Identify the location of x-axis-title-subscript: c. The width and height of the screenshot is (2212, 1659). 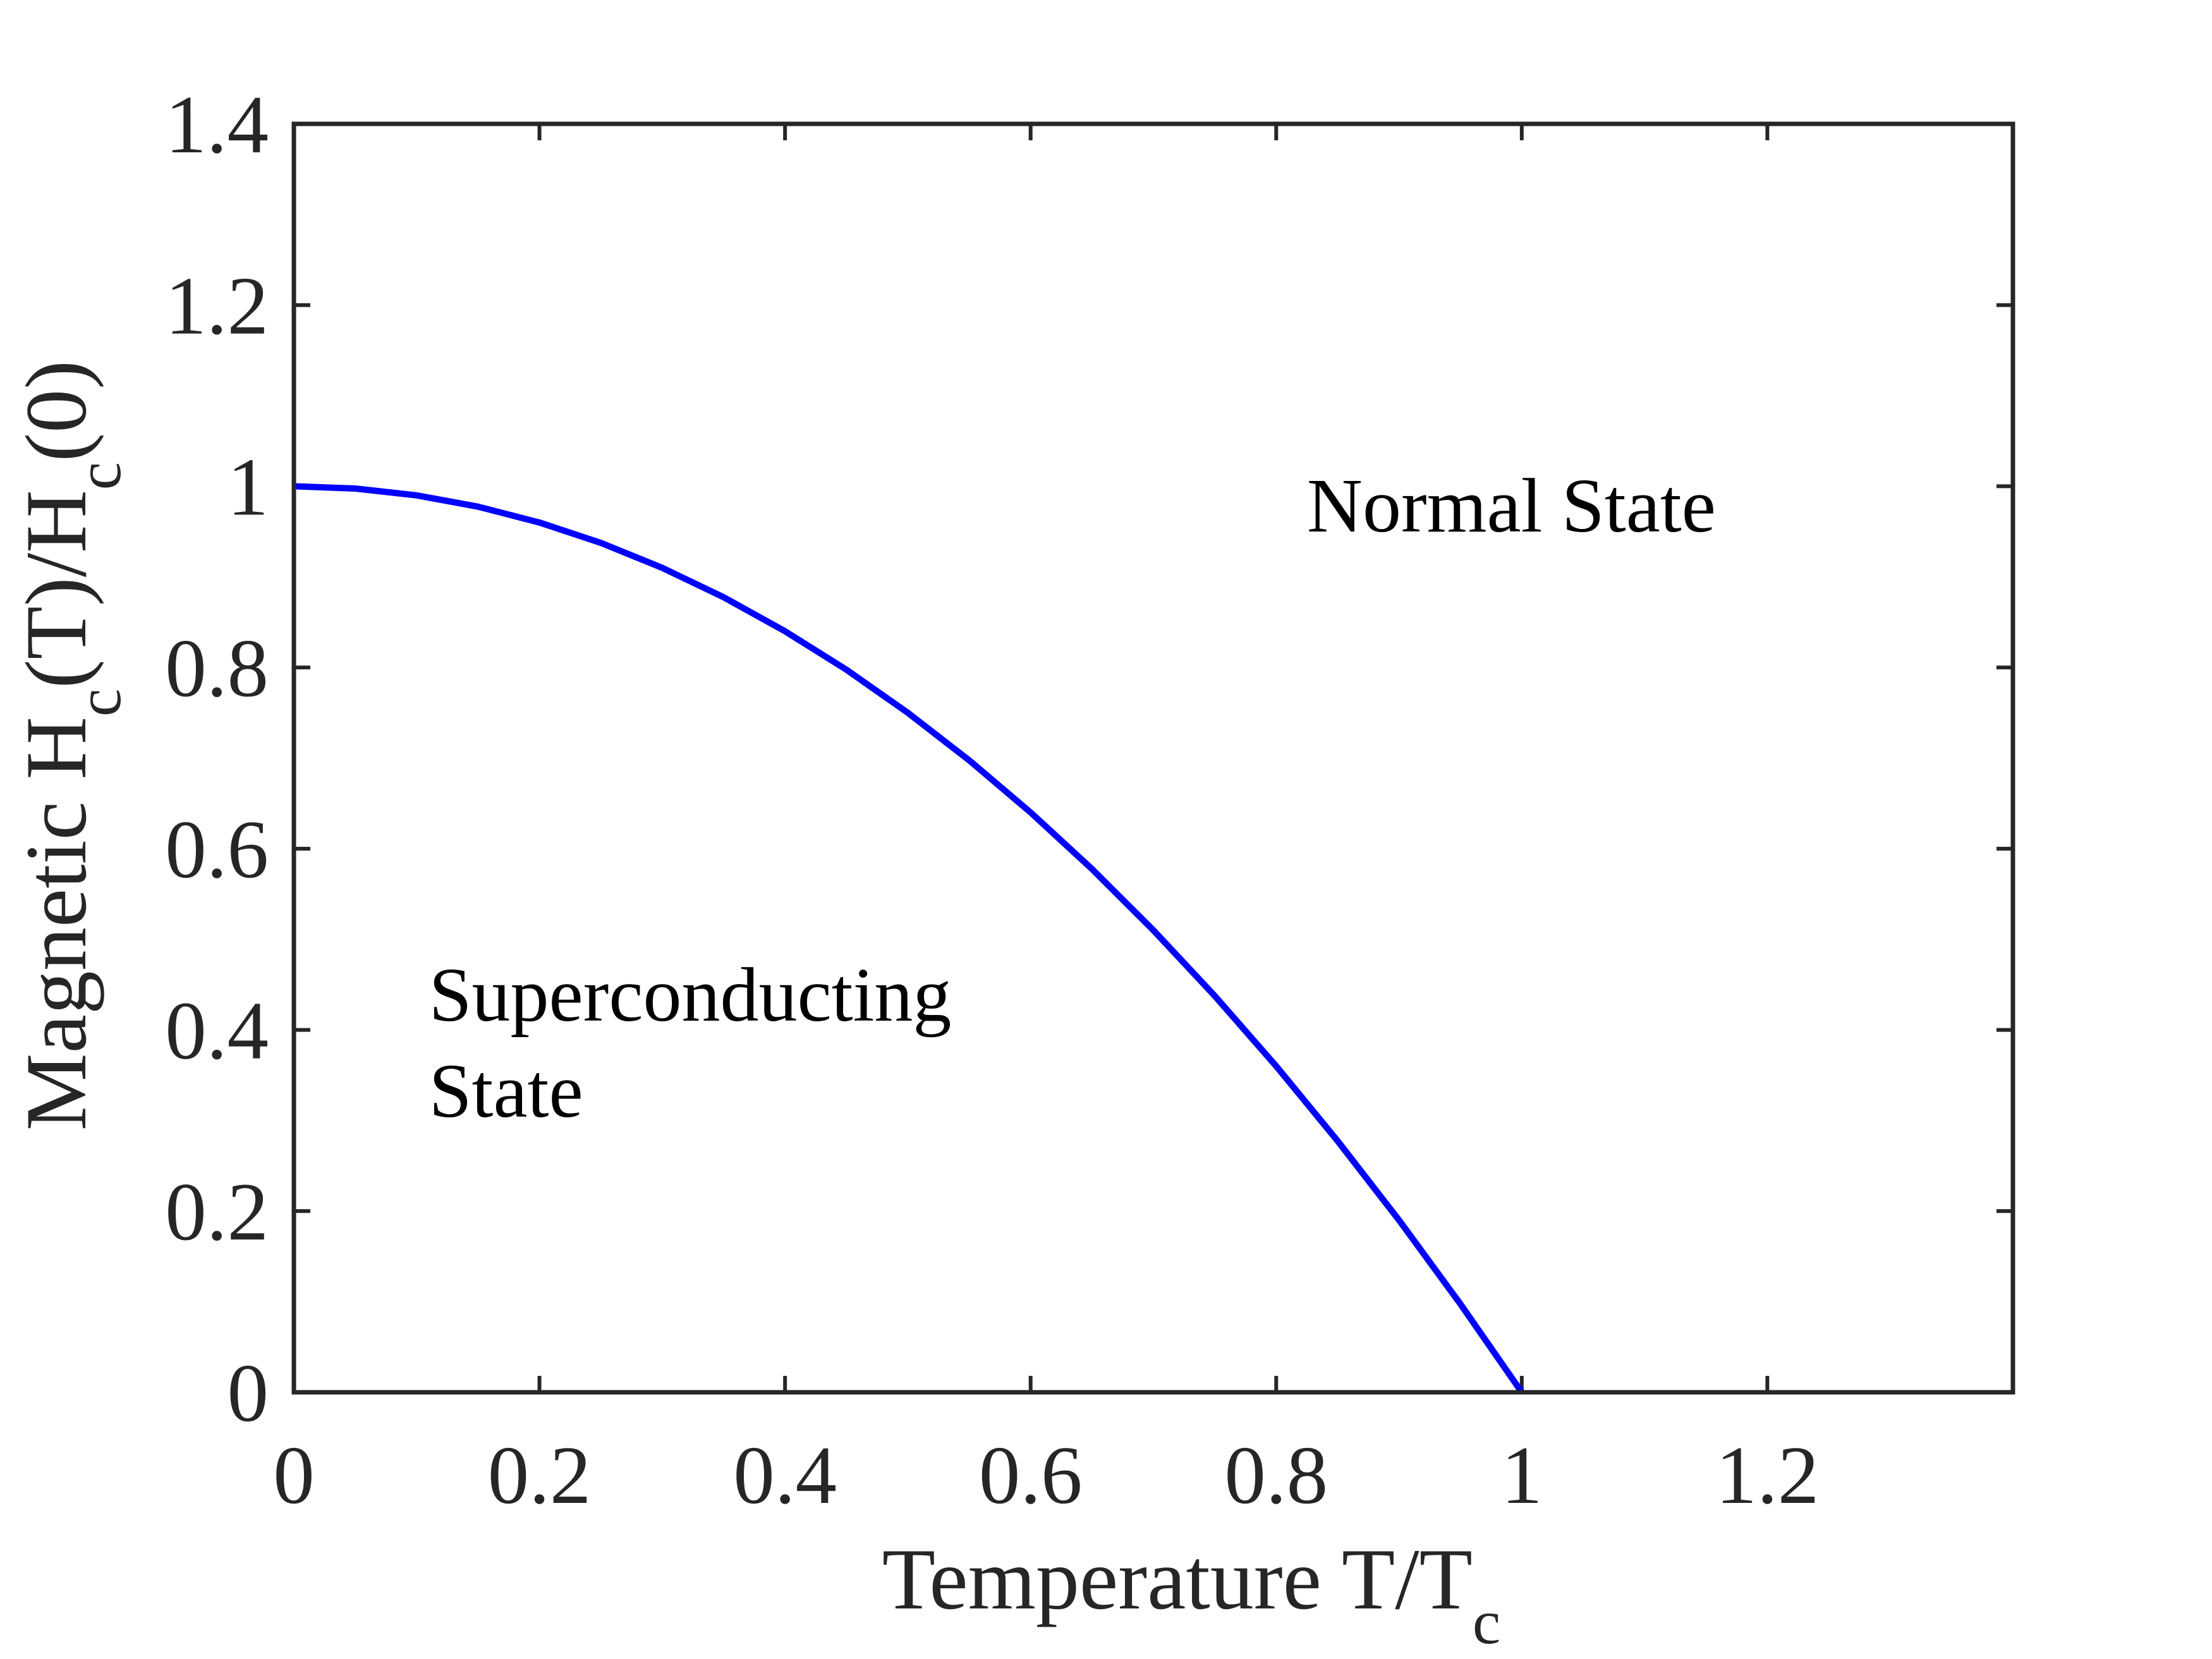
(1486, 1622).